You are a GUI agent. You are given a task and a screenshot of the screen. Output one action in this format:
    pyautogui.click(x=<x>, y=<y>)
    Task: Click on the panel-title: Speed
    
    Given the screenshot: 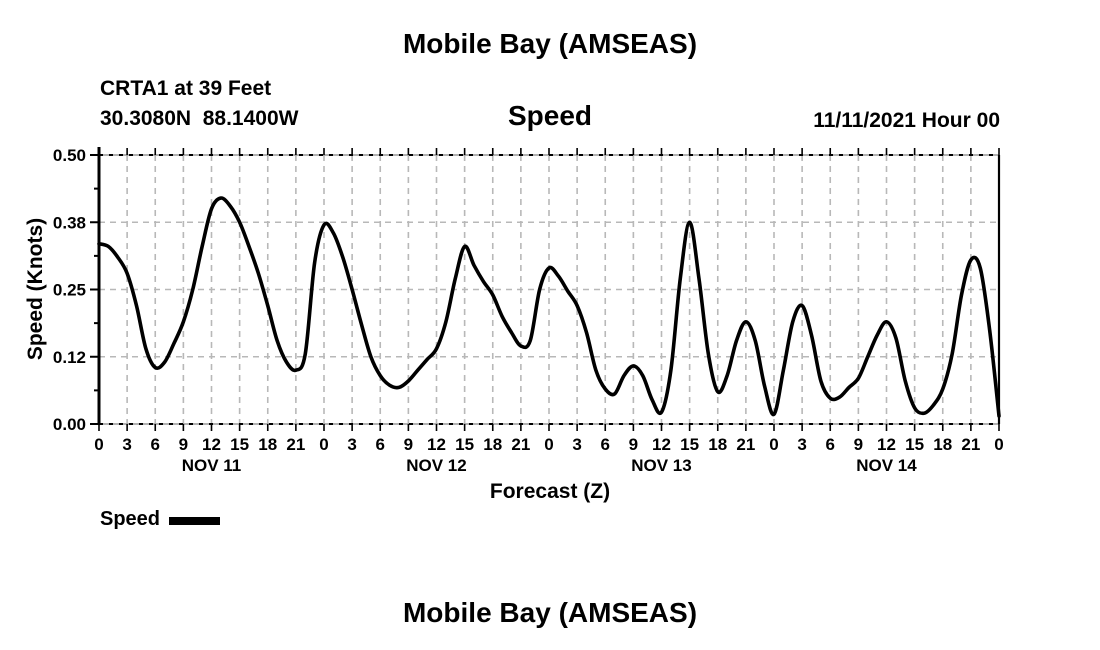 What is the action you would take?
    pyautogui.click(x=550, y=115)
    